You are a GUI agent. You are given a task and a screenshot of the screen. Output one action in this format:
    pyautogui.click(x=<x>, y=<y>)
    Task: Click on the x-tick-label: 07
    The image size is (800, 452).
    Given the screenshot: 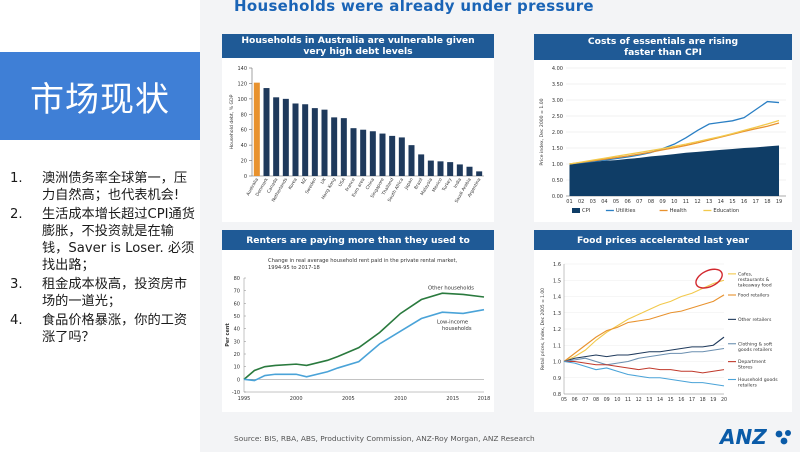 What is the action you would take?
    pyautogui.click(x=585, y=400)
    